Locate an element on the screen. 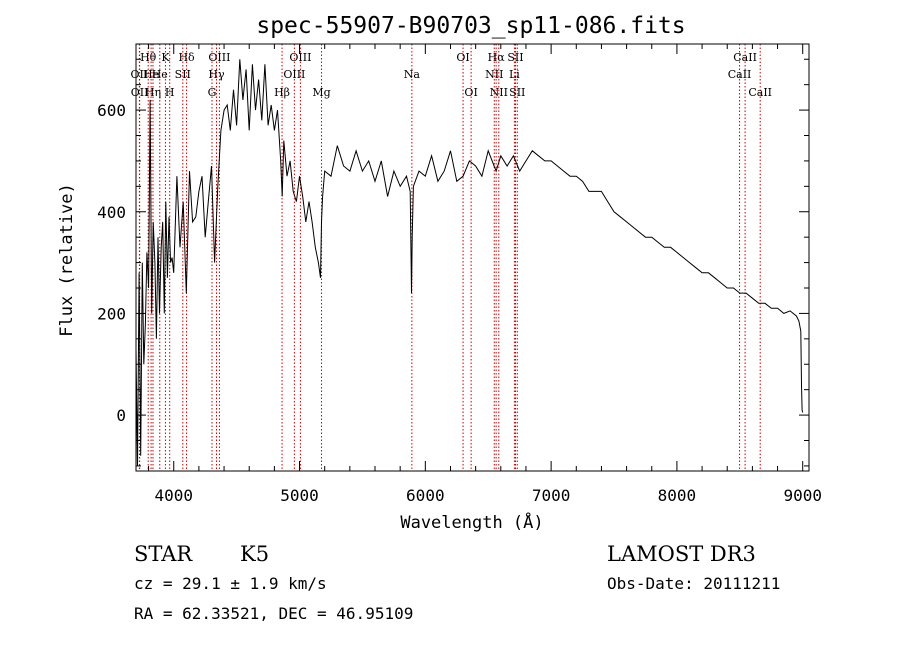  spectral-line-label: Na is located at coordinates (412, 74).